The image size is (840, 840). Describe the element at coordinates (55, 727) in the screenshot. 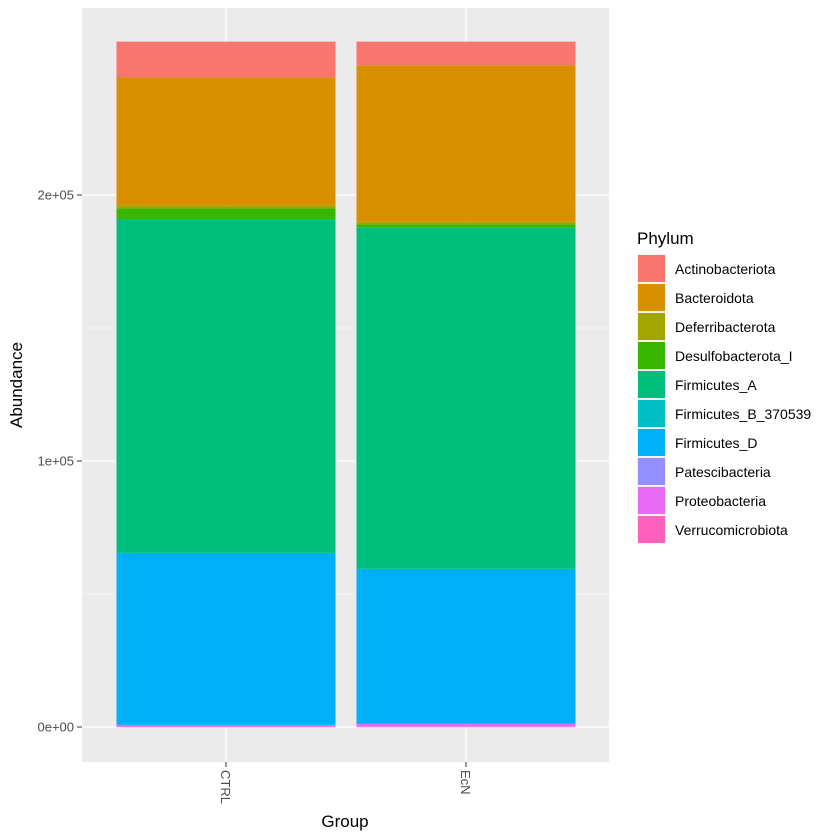

I see `y-tick-label: 0e+00` at that location.